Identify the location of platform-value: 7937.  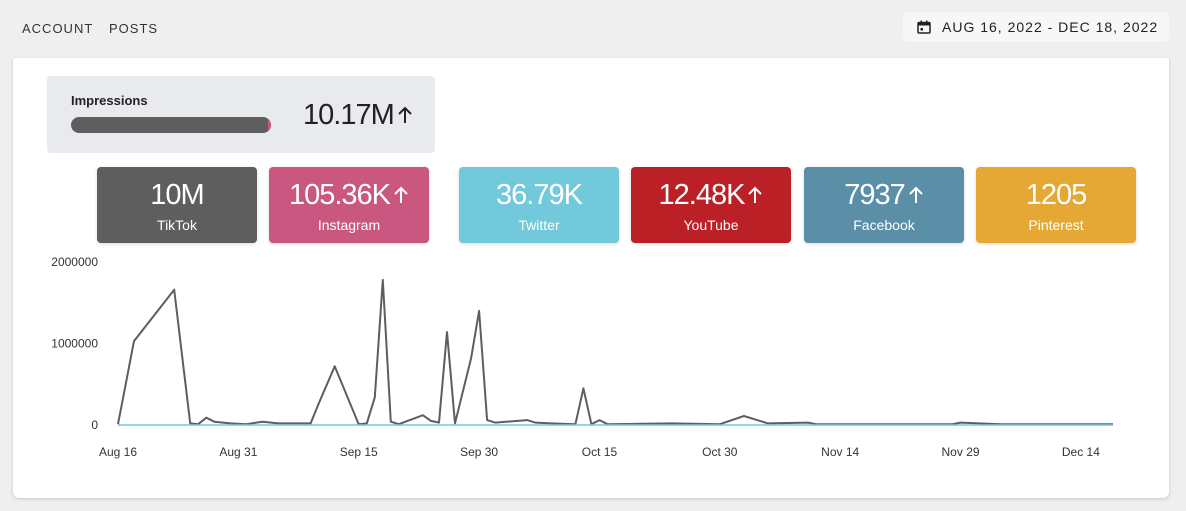
(875, 195).